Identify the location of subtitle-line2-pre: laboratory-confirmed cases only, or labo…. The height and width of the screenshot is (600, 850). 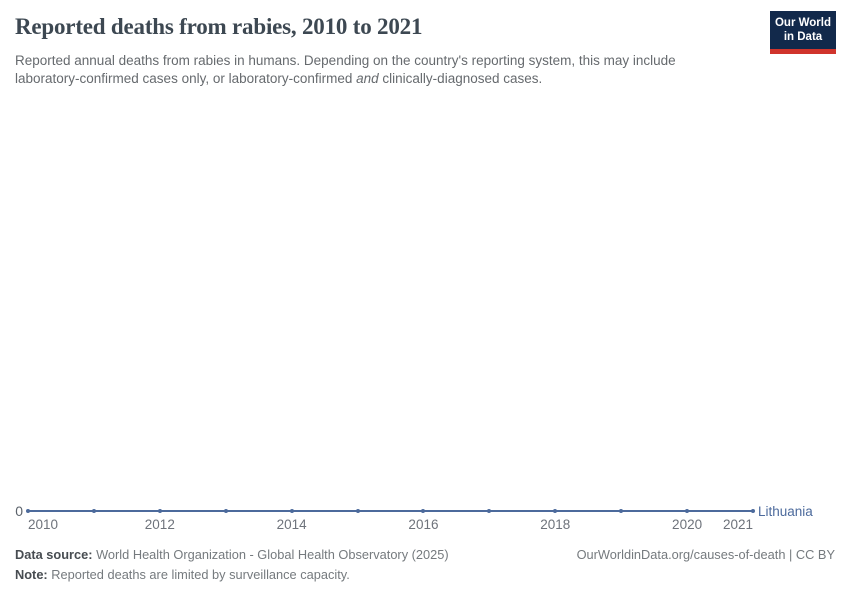
(186, 78).